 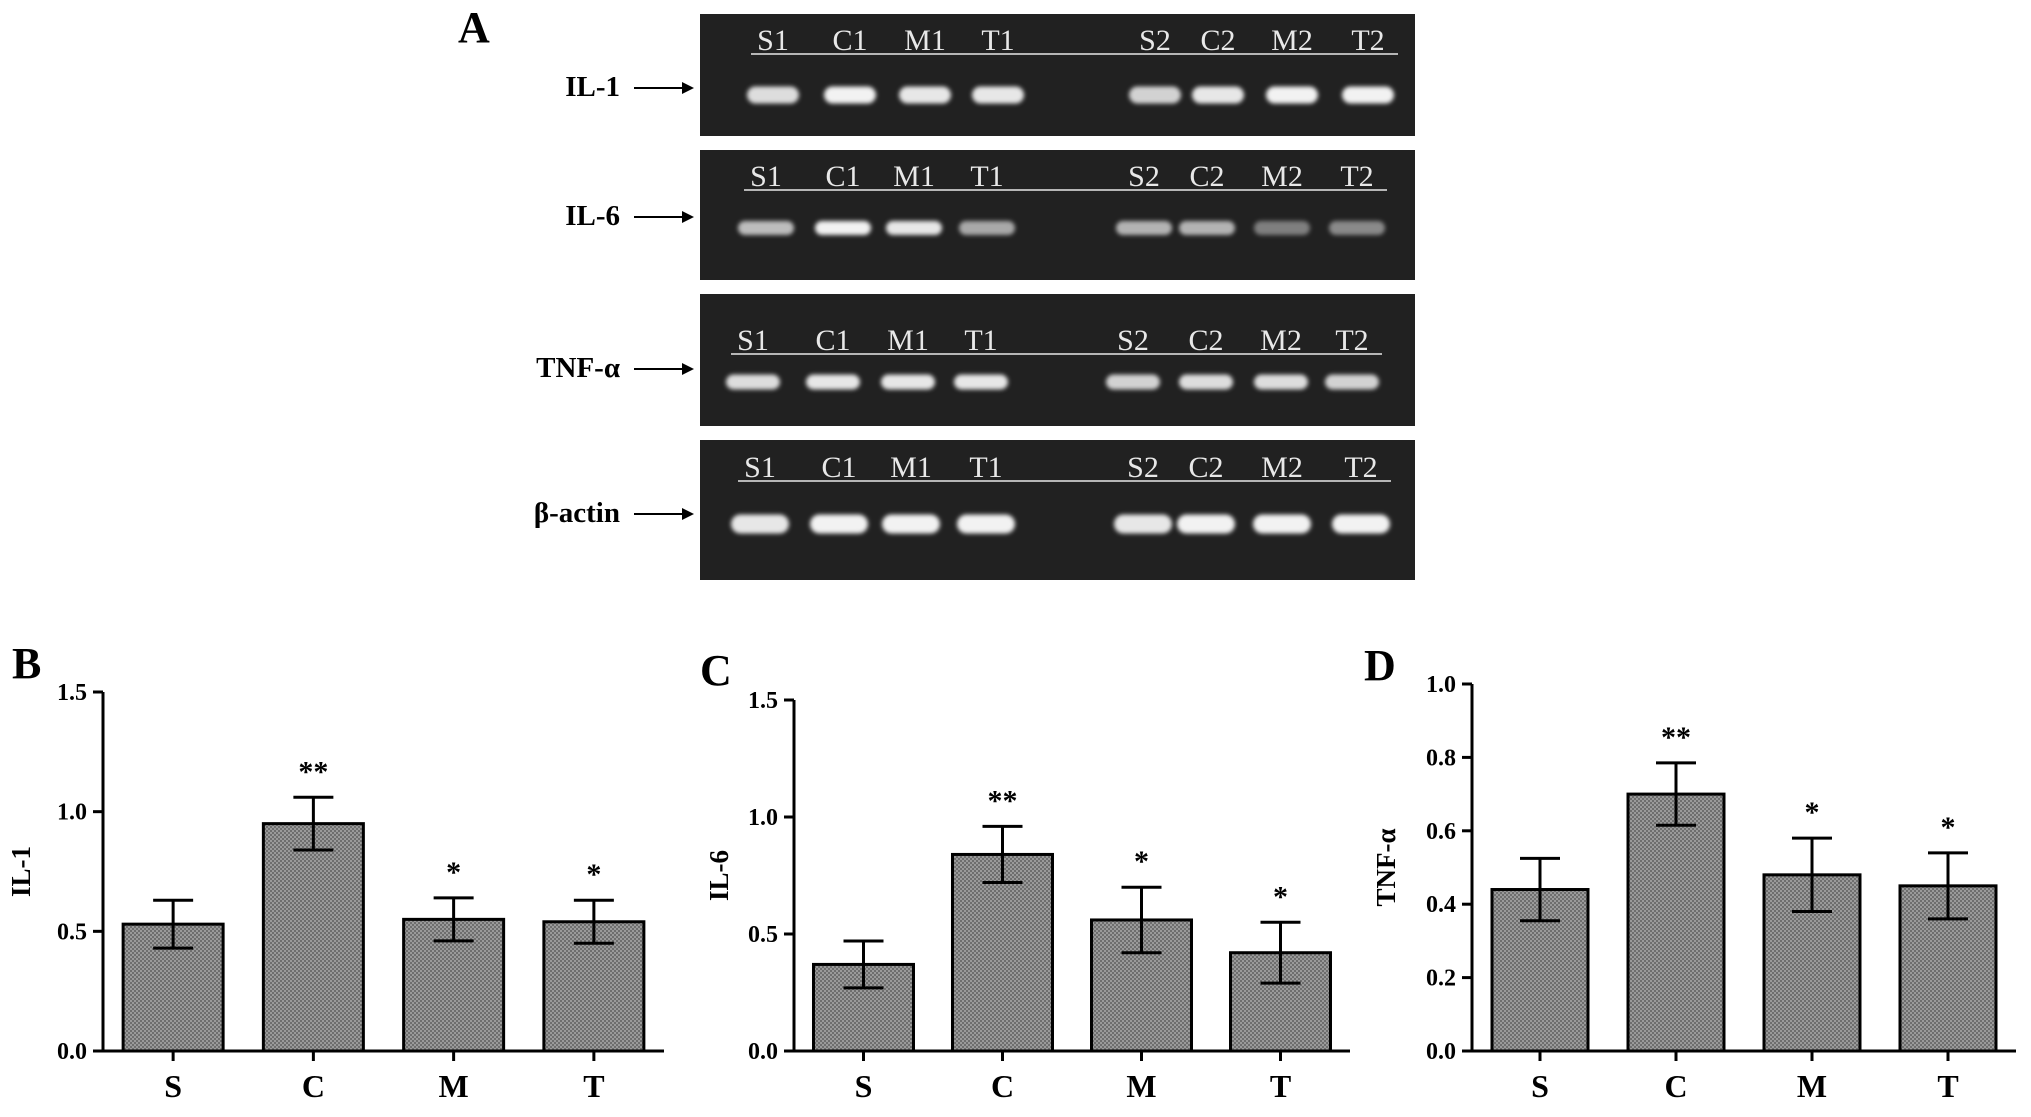 I want to click on gel-0: IL-1 S1 C1 M1 T1 S2 C2 M2 T2, so click(x=990, y=75).